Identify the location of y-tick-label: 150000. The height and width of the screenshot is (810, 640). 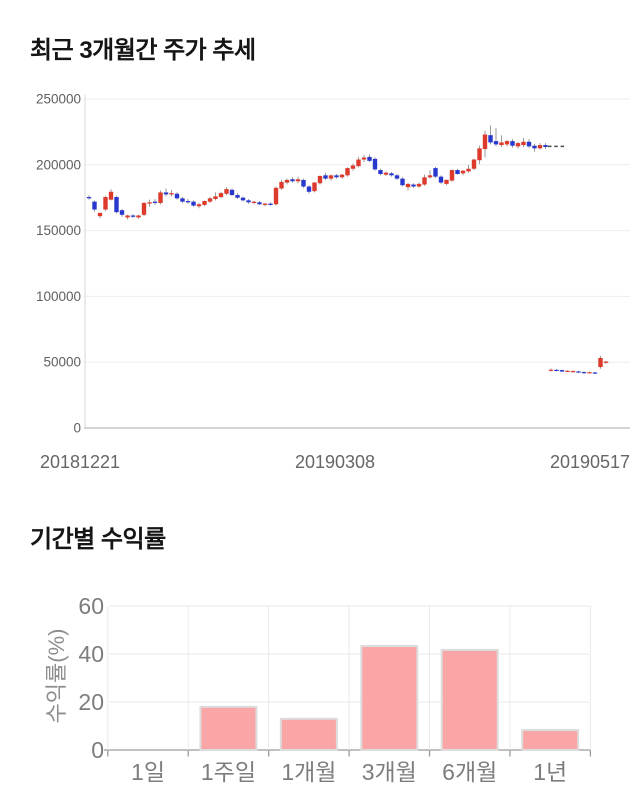
(58, 230).